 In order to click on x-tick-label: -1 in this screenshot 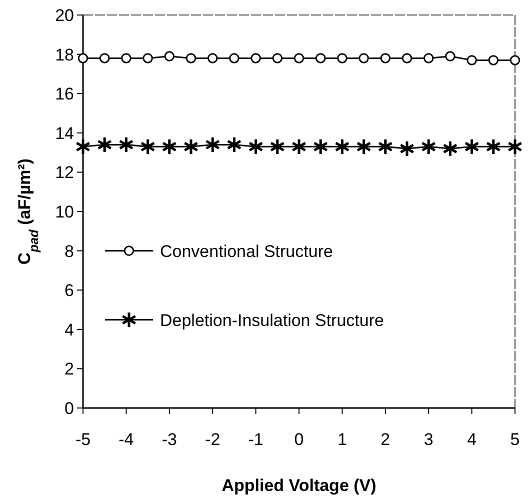, I will do `click(256, 439)`.